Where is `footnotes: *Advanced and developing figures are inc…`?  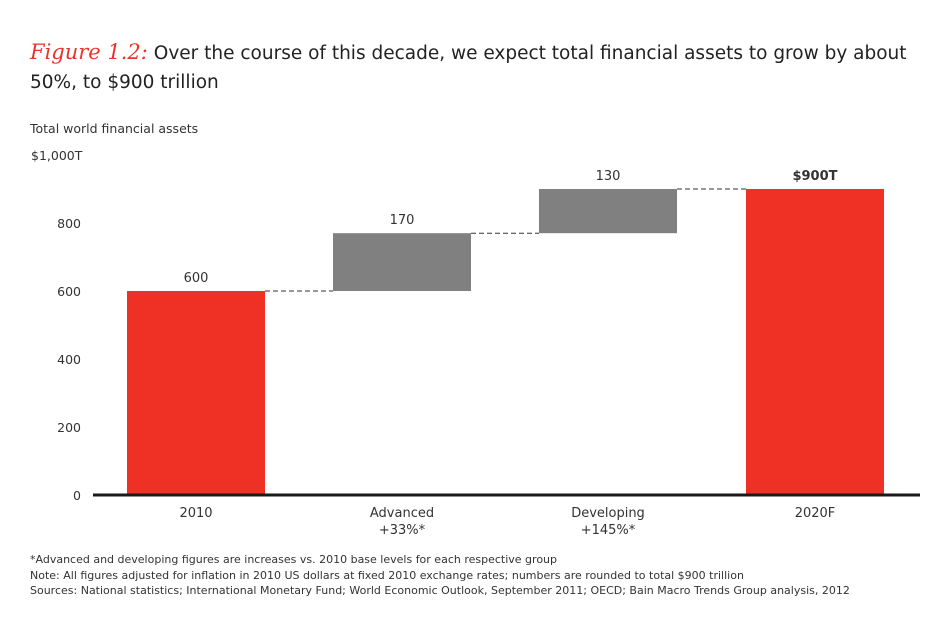 footnotes: *Advanced and developing figures are inc… is located at coordinates (480, 575).